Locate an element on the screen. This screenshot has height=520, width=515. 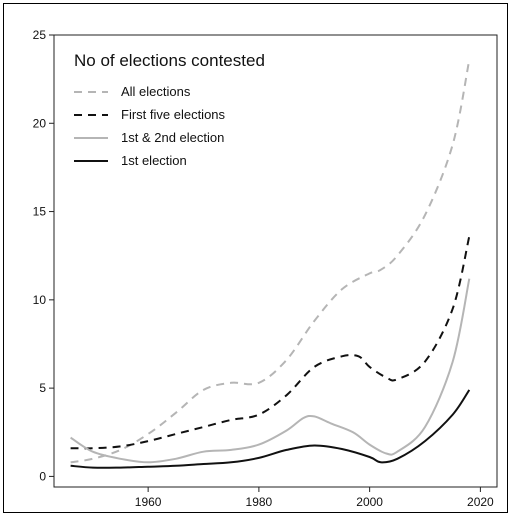
y-tick-label: 5 is located at coordinates (42, 388).